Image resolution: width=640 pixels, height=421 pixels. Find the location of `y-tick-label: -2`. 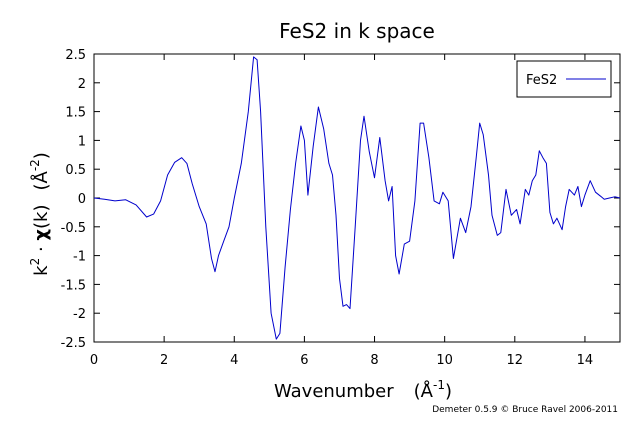

y-tick-label: -2 is located at coordinates (79, 314).